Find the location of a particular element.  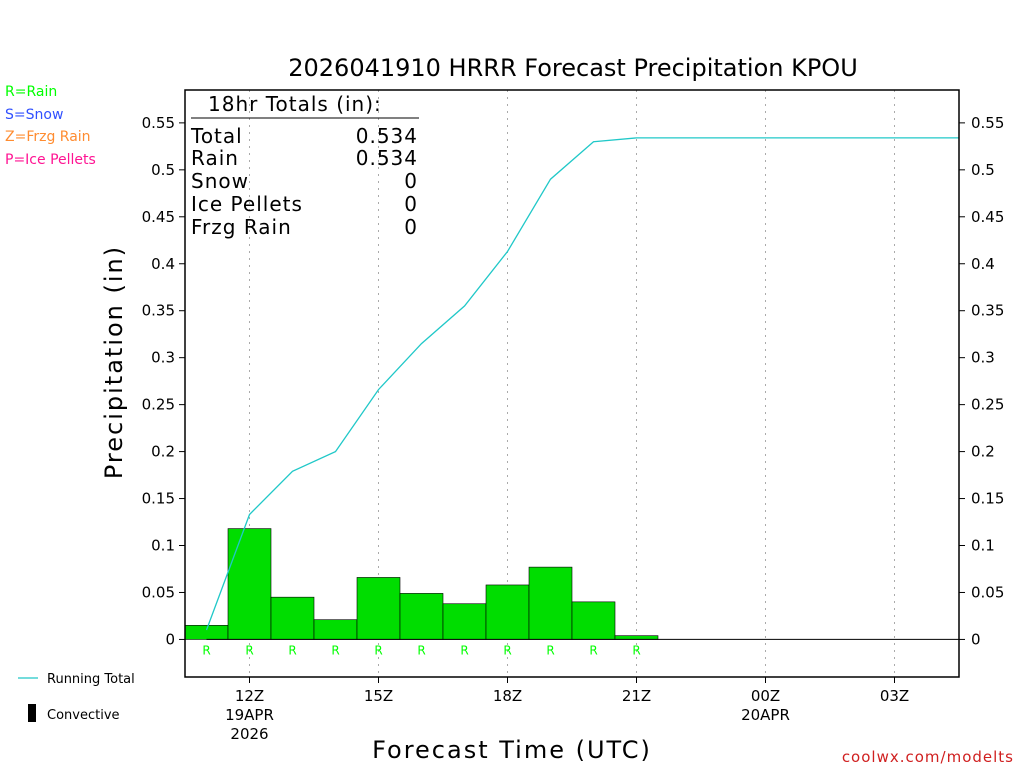

y-tick-label-left: 0.35 is located at coordinates (158, 311).